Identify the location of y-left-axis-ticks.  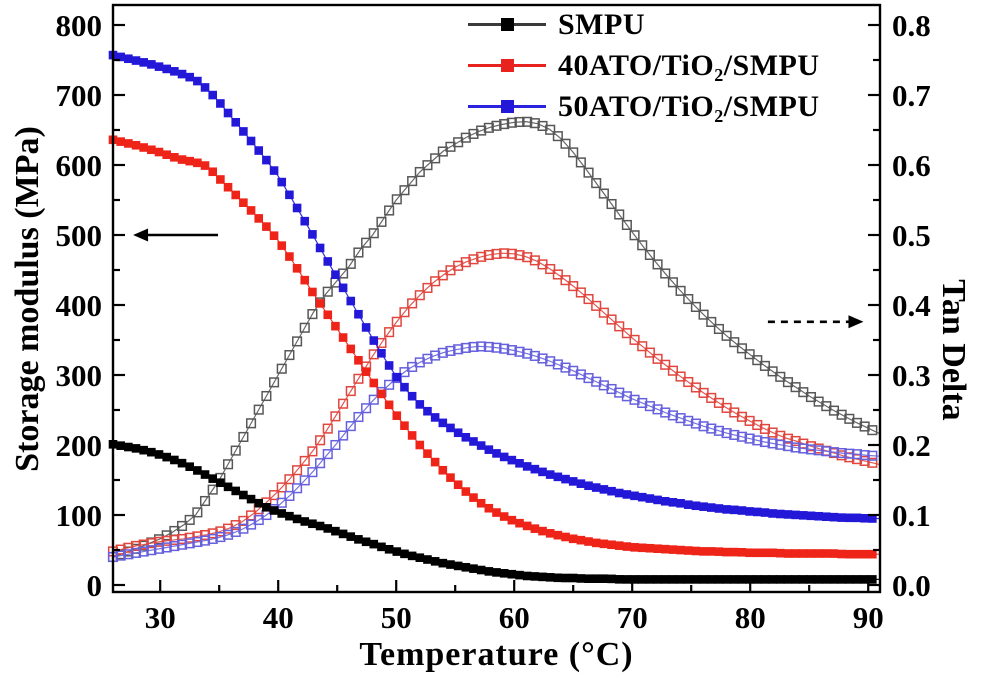
(119, 305).